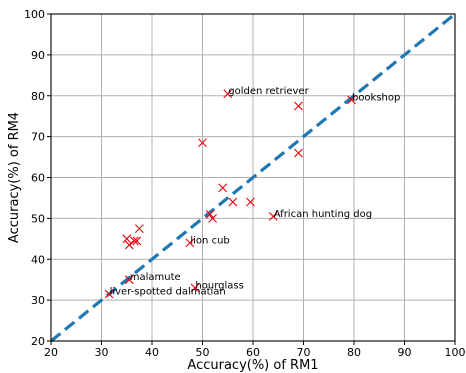 The height and width of the screenshot is (373, 466). I want to click on y-tick-label: 100, so click(34, 14).